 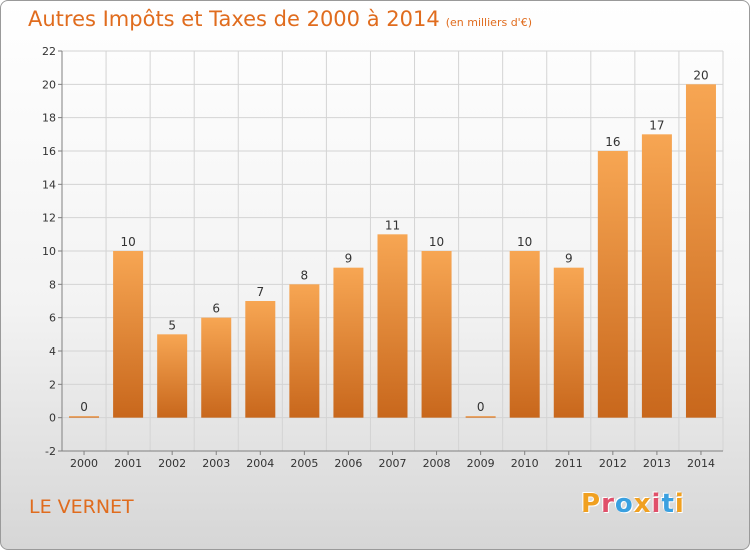 I want to click on logo-letter: r, so click(x=608, y=504).